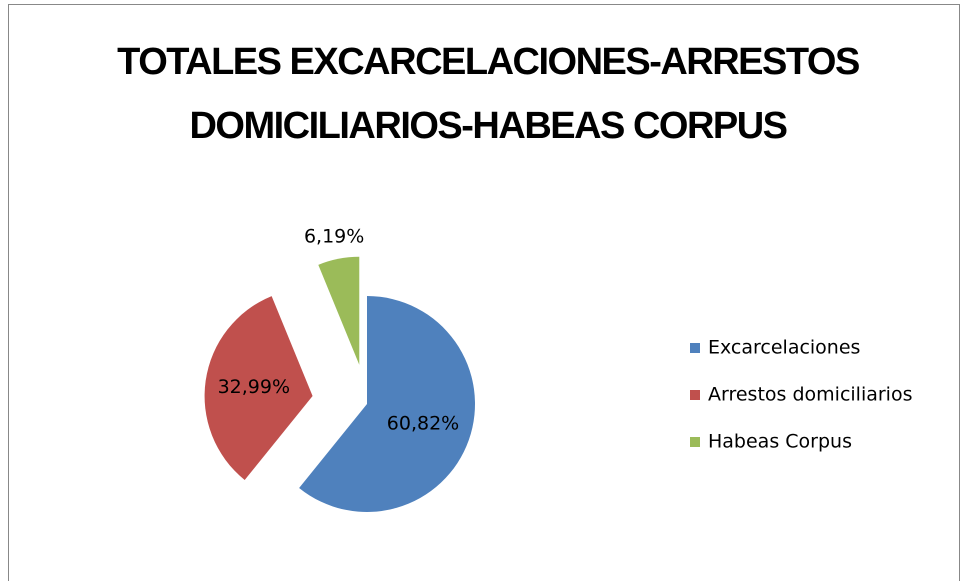 This screenshot has height=581, width=966. Describe the element at coordinates (254, 387) in the screenshot. I see `data-label: 32,99%` at that location.